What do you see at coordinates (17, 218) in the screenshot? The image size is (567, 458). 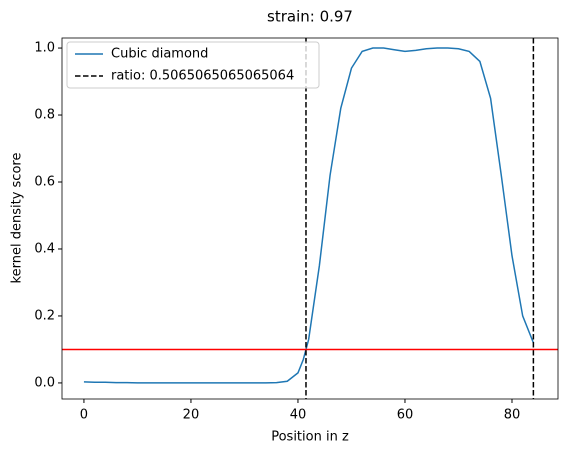 I see `y-axis-label: kernel density score` at bounding box center [17, 218].